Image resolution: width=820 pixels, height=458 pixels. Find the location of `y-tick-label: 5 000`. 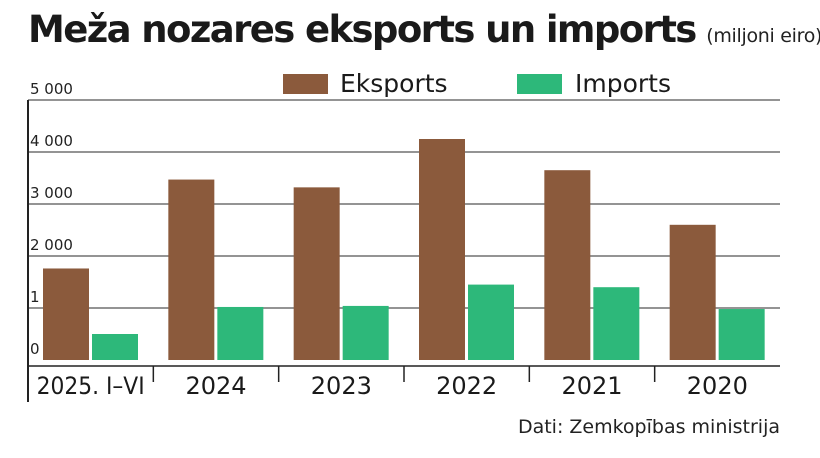

y-tick-label: 5 000 is located at coordinates (51, 89).